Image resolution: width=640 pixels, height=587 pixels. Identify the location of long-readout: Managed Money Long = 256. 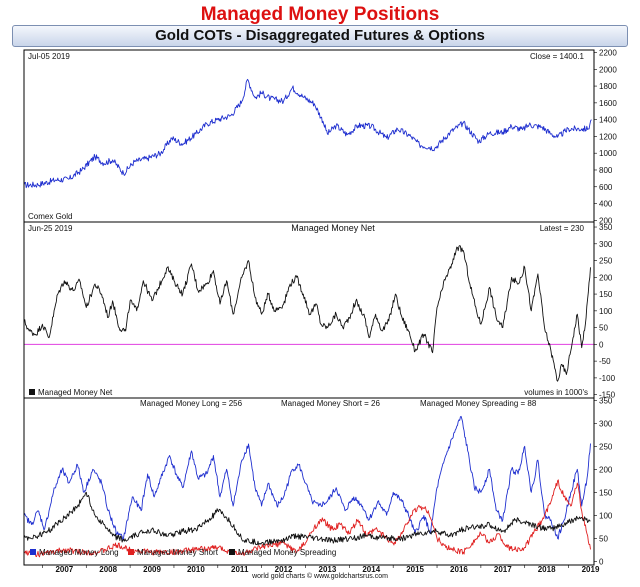
(191, 403).